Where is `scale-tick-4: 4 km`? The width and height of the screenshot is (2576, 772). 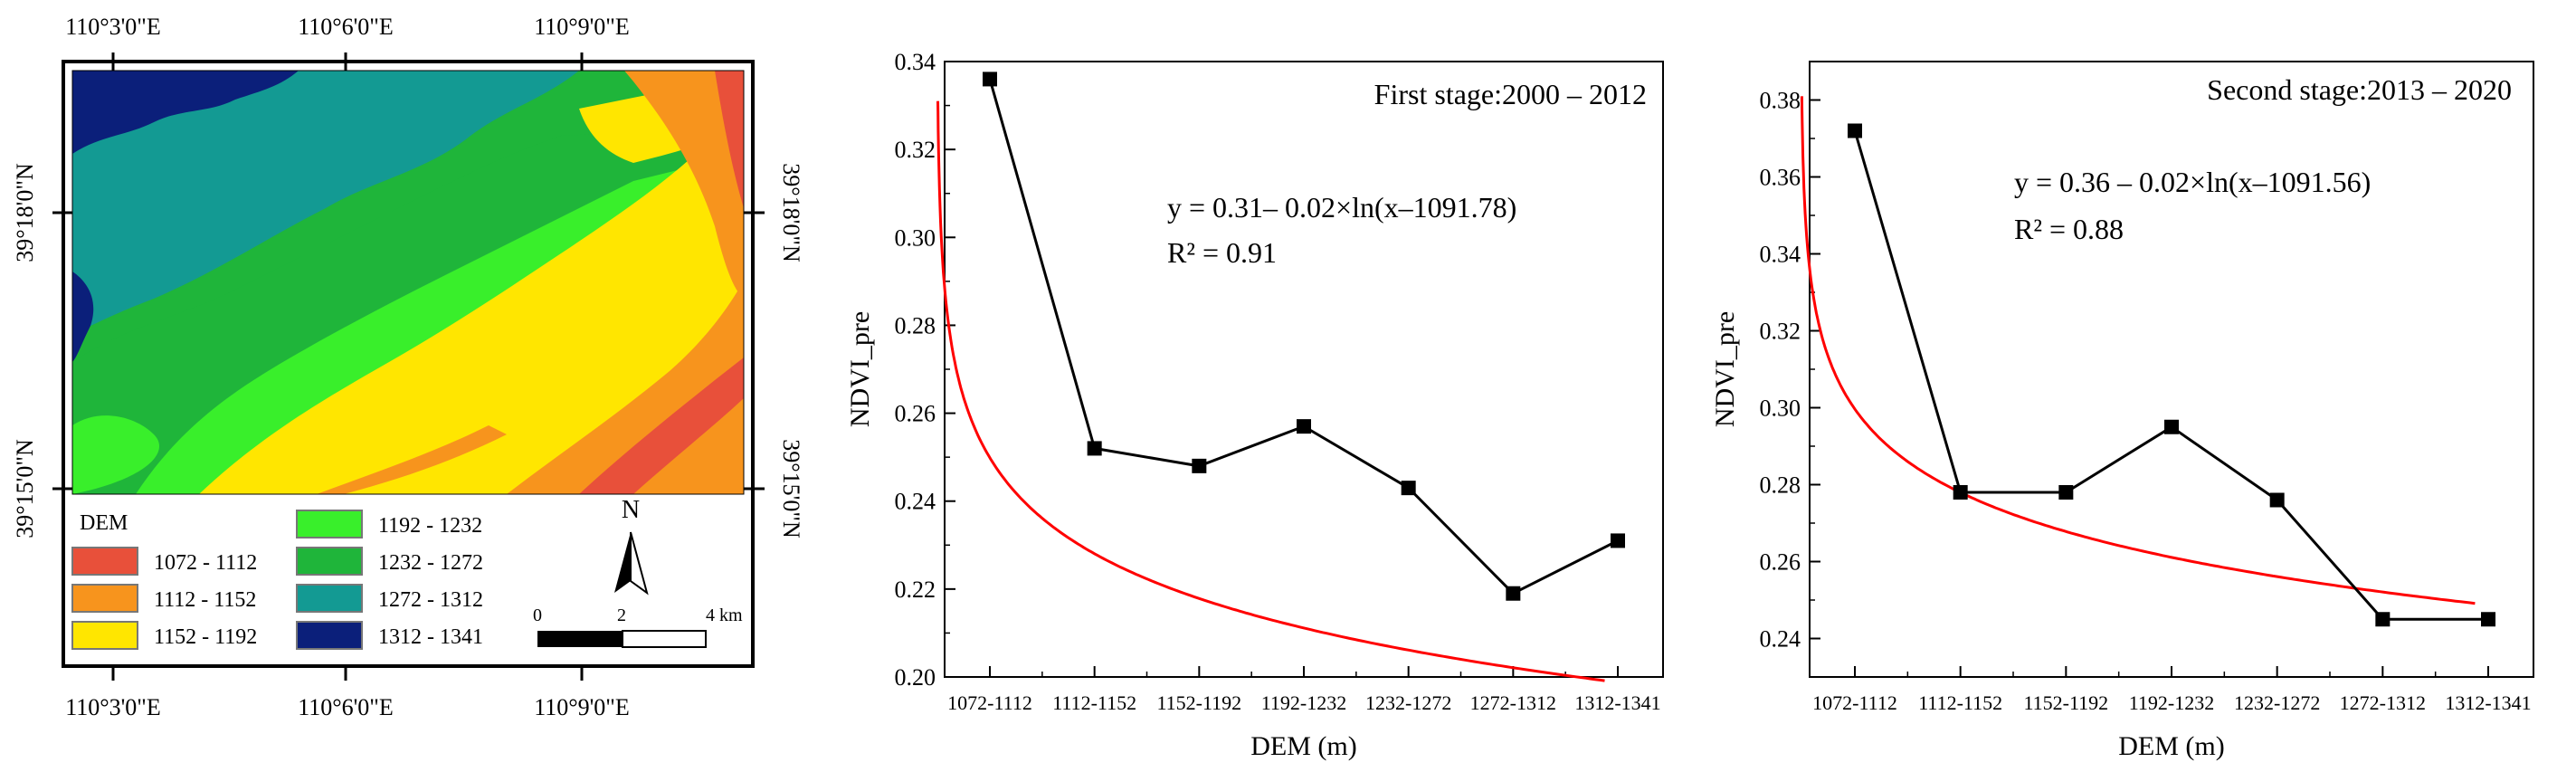
scale-tick-4: 4 km is located at coordinates (724, 615).